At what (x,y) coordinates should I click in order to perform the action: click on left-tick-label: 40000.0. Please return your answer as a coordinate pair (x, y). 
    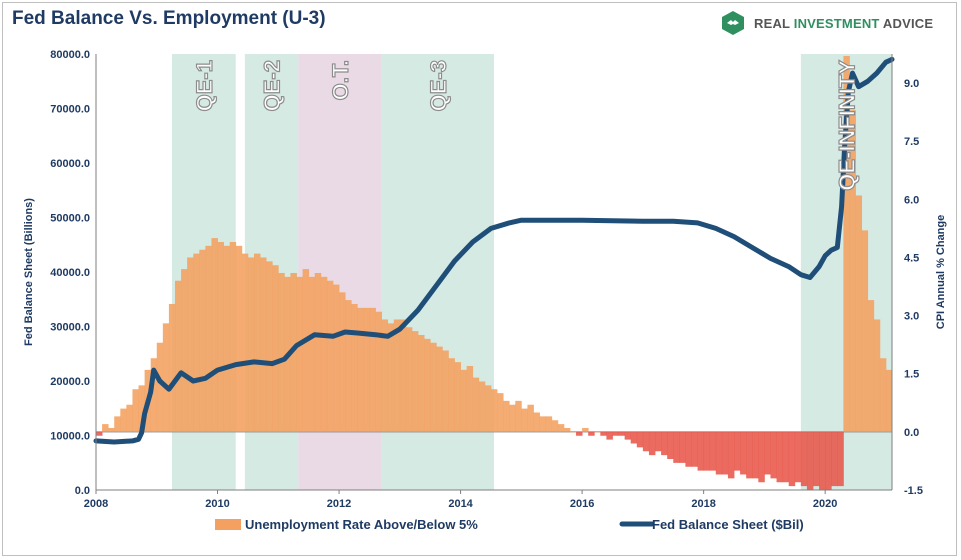
    Looking at the image, I should click on (70, 273).